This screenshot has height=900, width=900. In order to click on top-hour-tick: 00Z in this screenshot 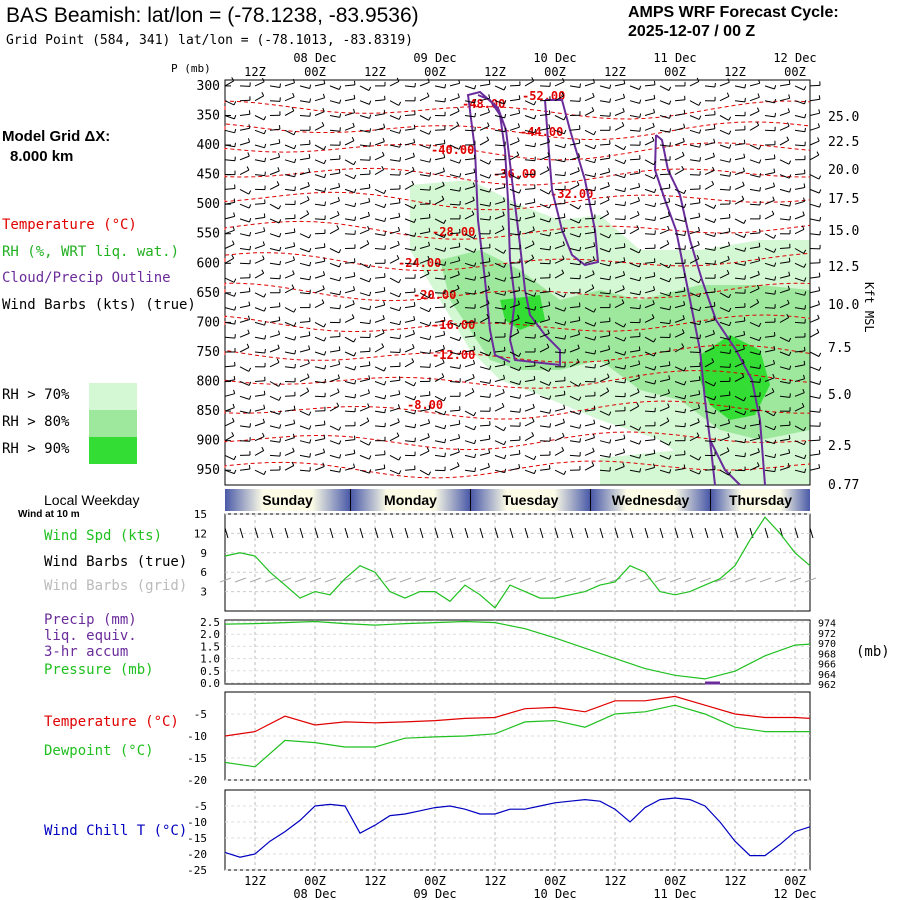, I will do `click(435, 72)`.